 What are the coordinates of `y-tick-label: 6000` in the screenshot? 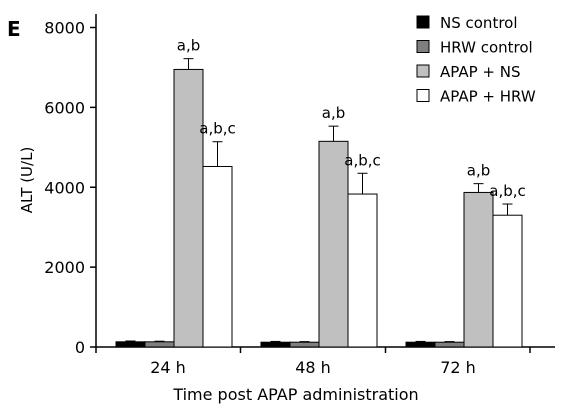 It's located at (64, 107).